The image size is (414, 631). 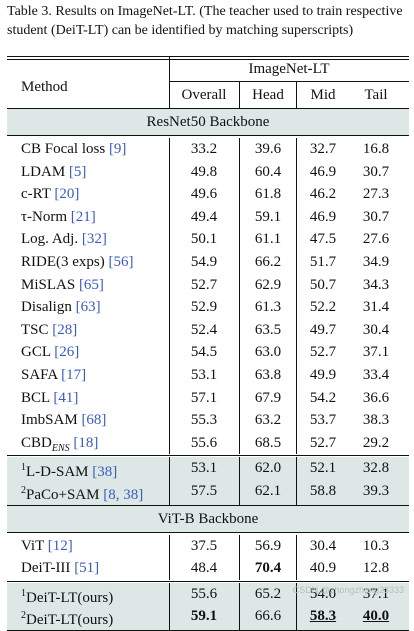 What do you see at coordinates (323, 307) in the screenshot?
I see `value-cell: 52.2` at bounding box center [323, 307].